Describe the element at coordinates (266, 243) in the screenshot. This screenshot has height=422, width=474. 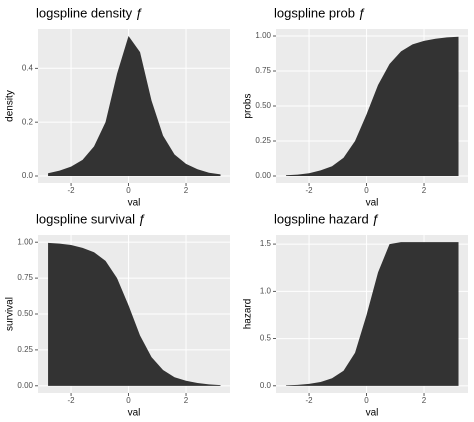
I see `y-tick-label: 1.5` at that location.